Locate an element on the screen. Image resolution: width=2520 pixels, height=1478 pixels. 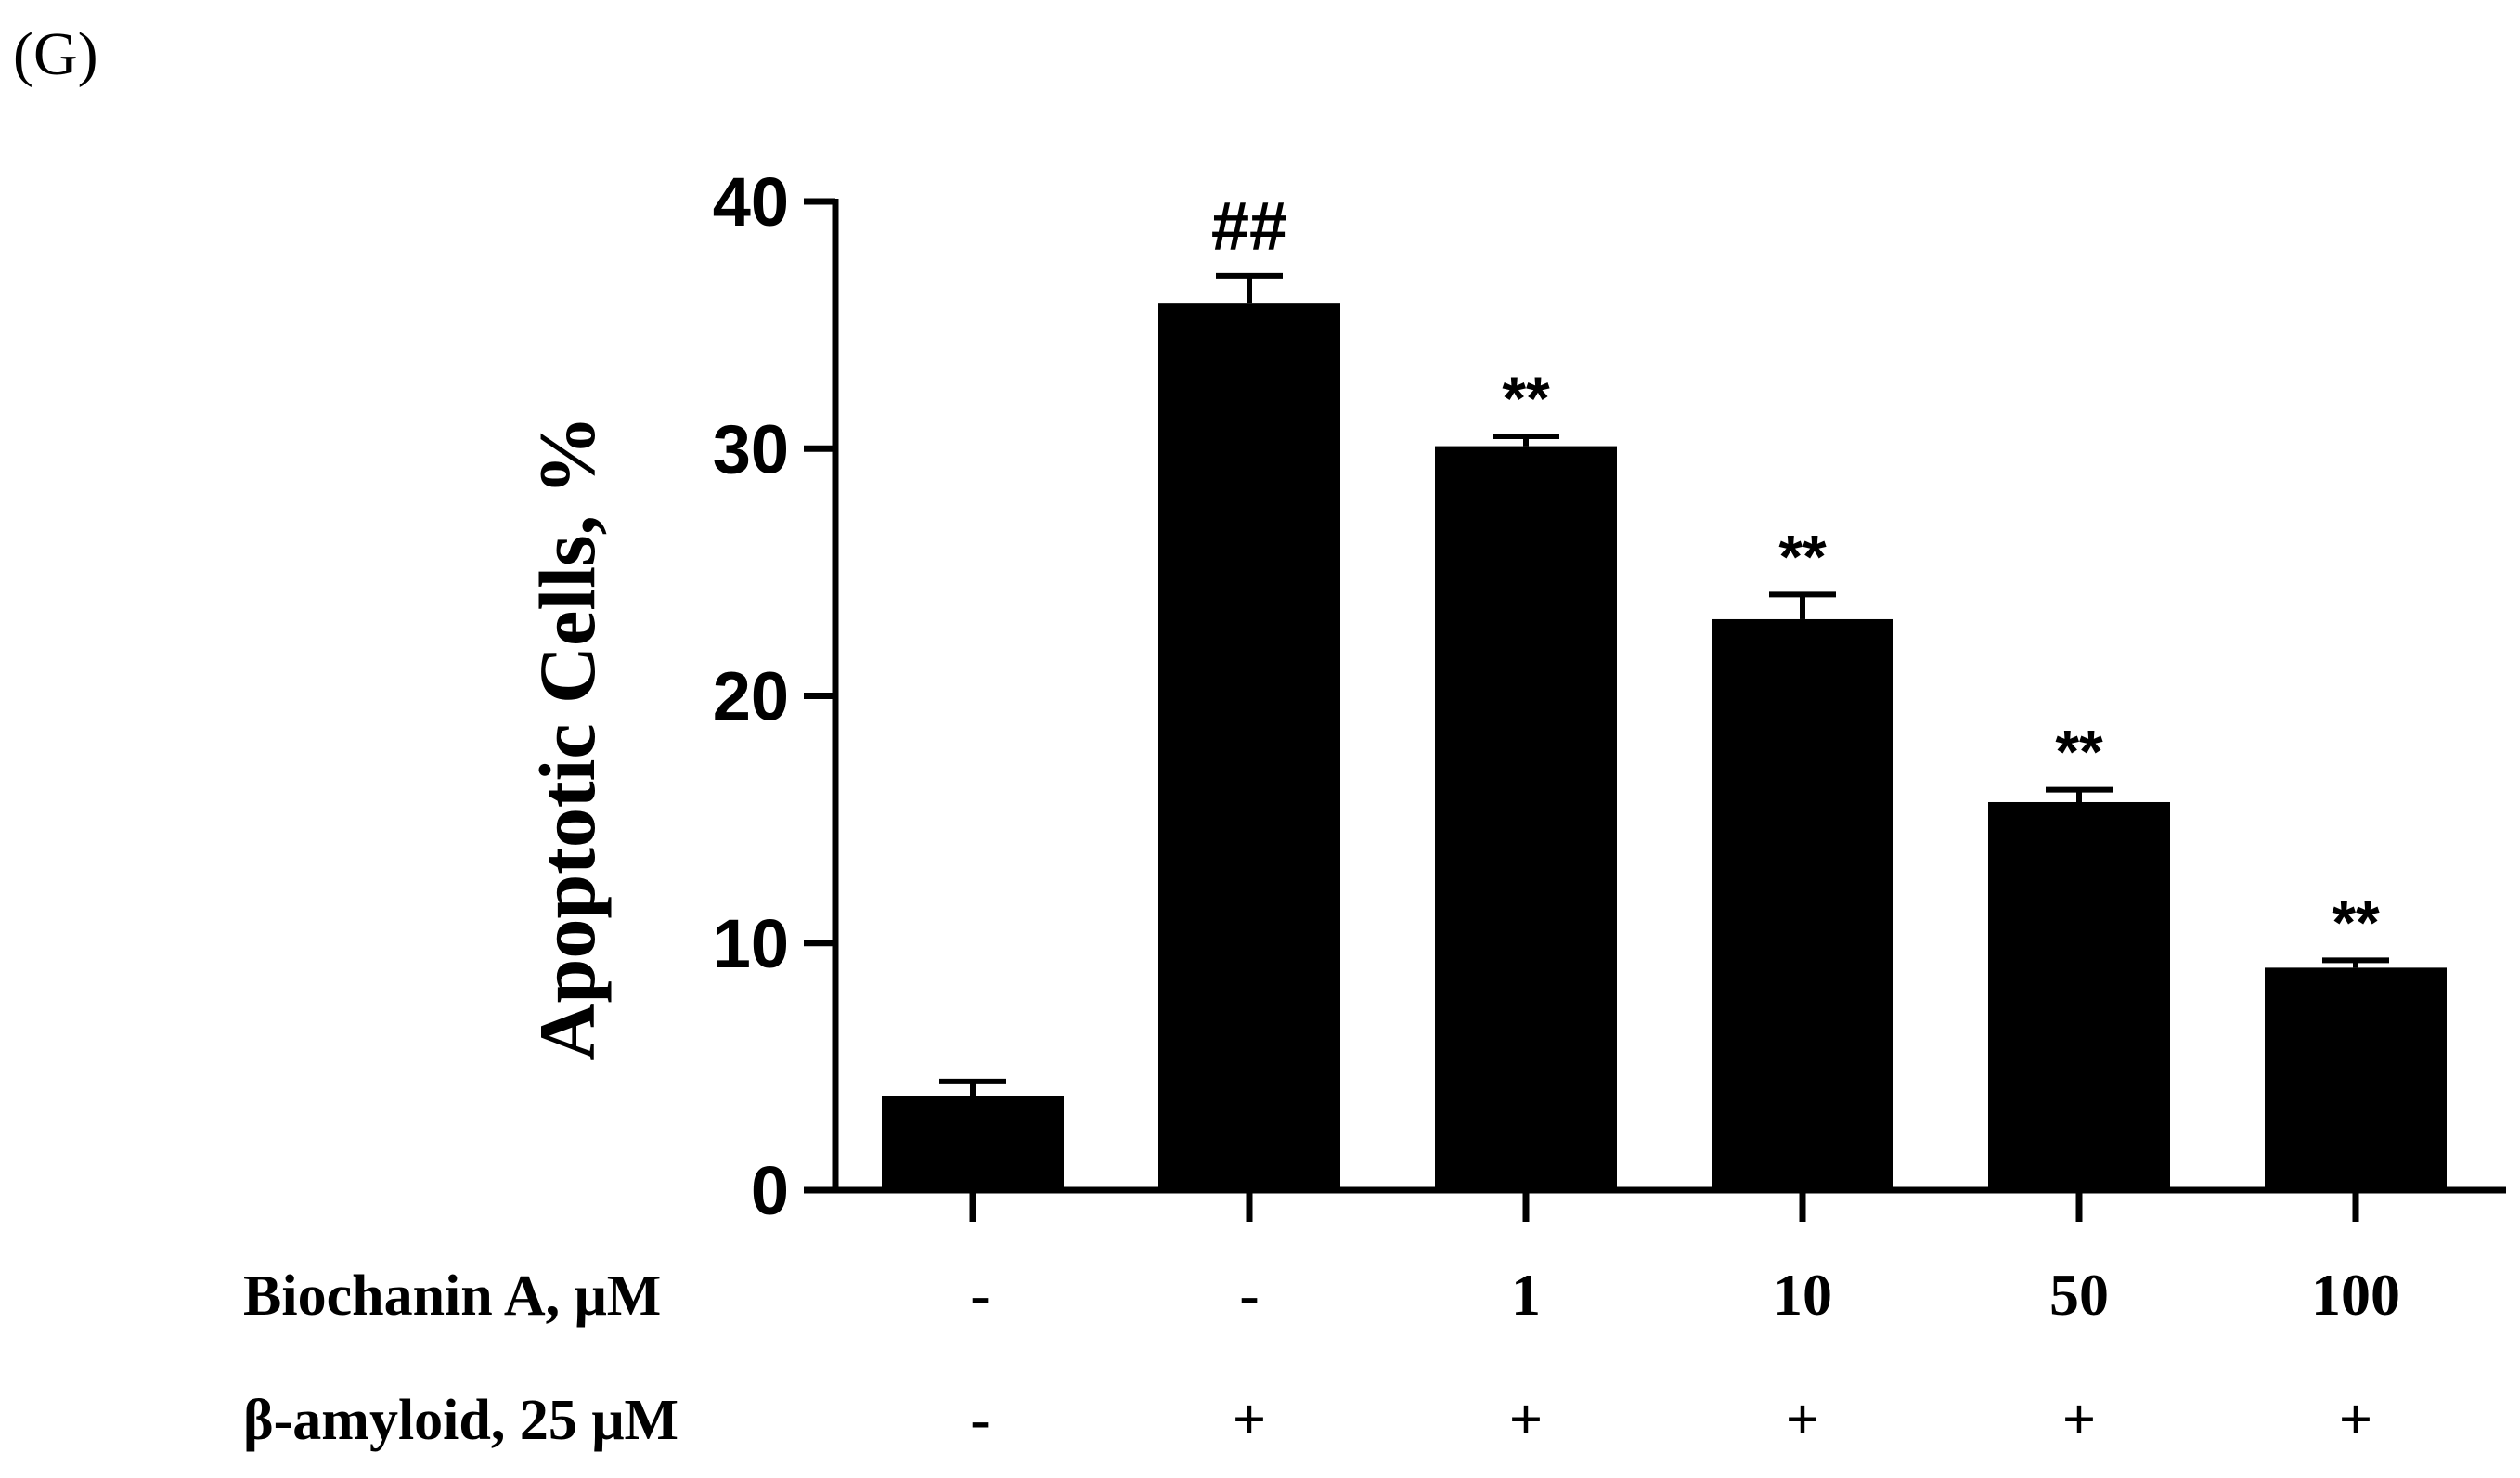
treatment-cell: 10 is located at coordinates (1802, 1295).